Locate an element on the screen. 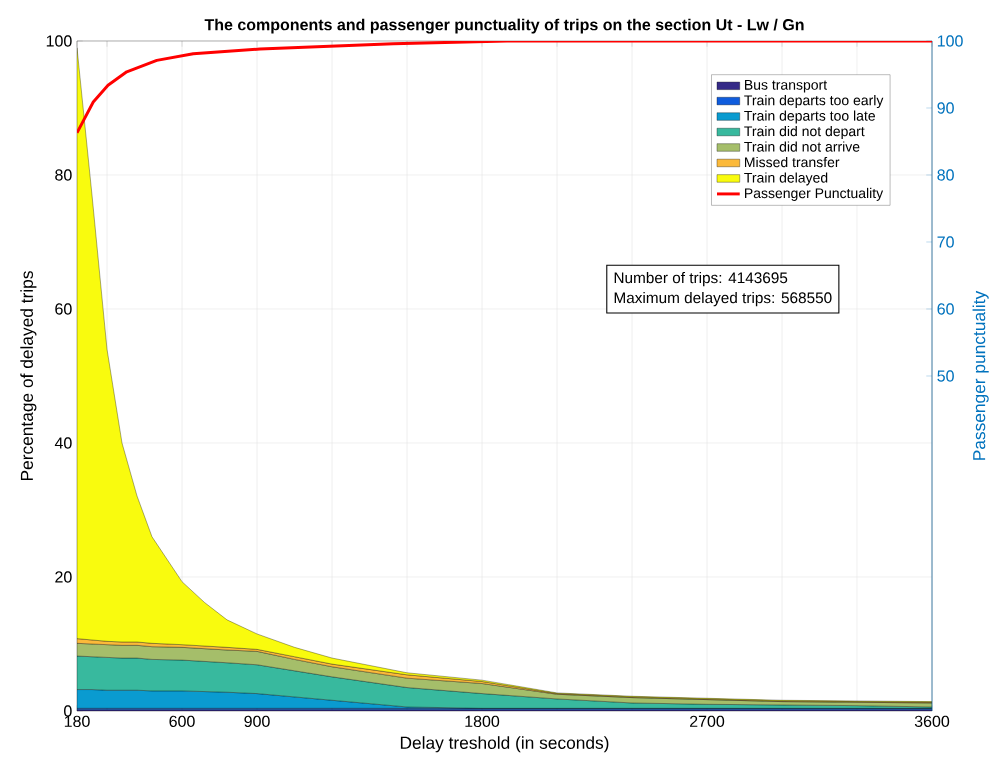 The height and width of the screenshot is (771, 1004). chart-title: The components and passenger punctuality of trips on the section Ut - Lw / Gn is located at coordinates (504, 26).